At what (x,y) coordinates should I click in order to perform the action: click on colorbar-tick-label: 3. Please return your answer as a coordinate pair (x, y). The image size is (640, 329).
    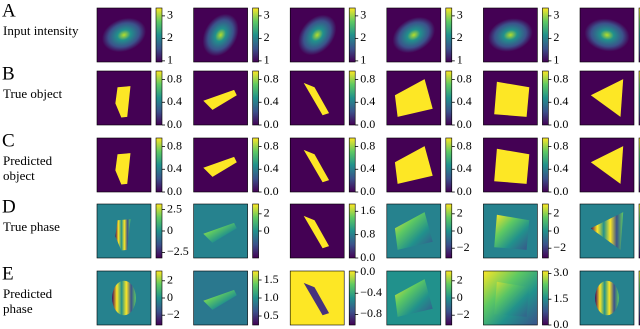
    Looking at the image, I should click on (267, 15).